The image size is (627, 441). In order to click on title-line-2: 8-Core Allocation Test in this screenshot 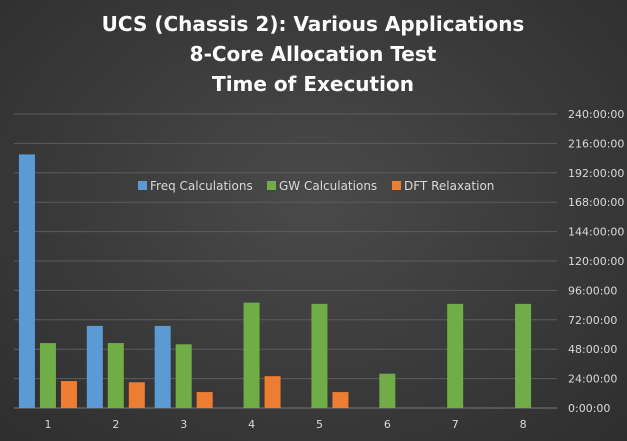, I will do `click(313, 54)`.